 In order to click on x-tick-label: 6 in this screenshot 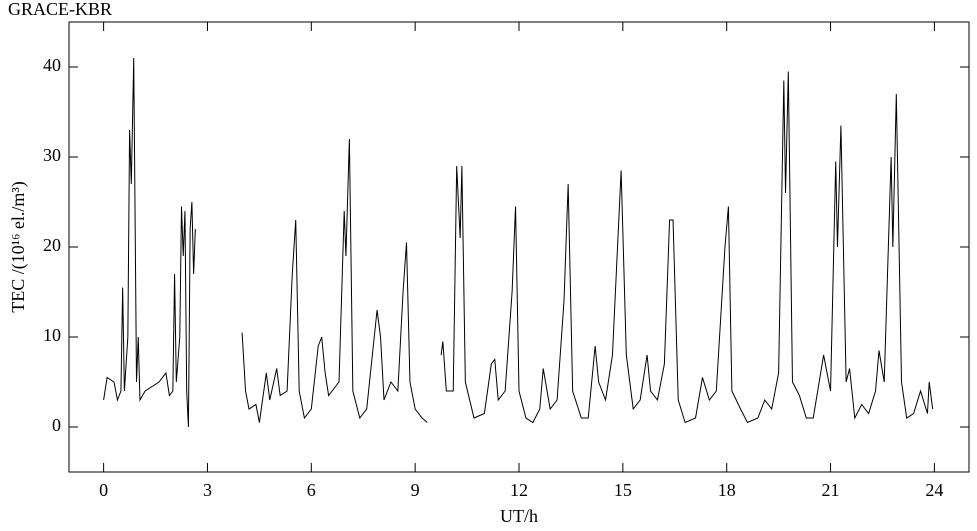, I will do `click(311, 490)`.